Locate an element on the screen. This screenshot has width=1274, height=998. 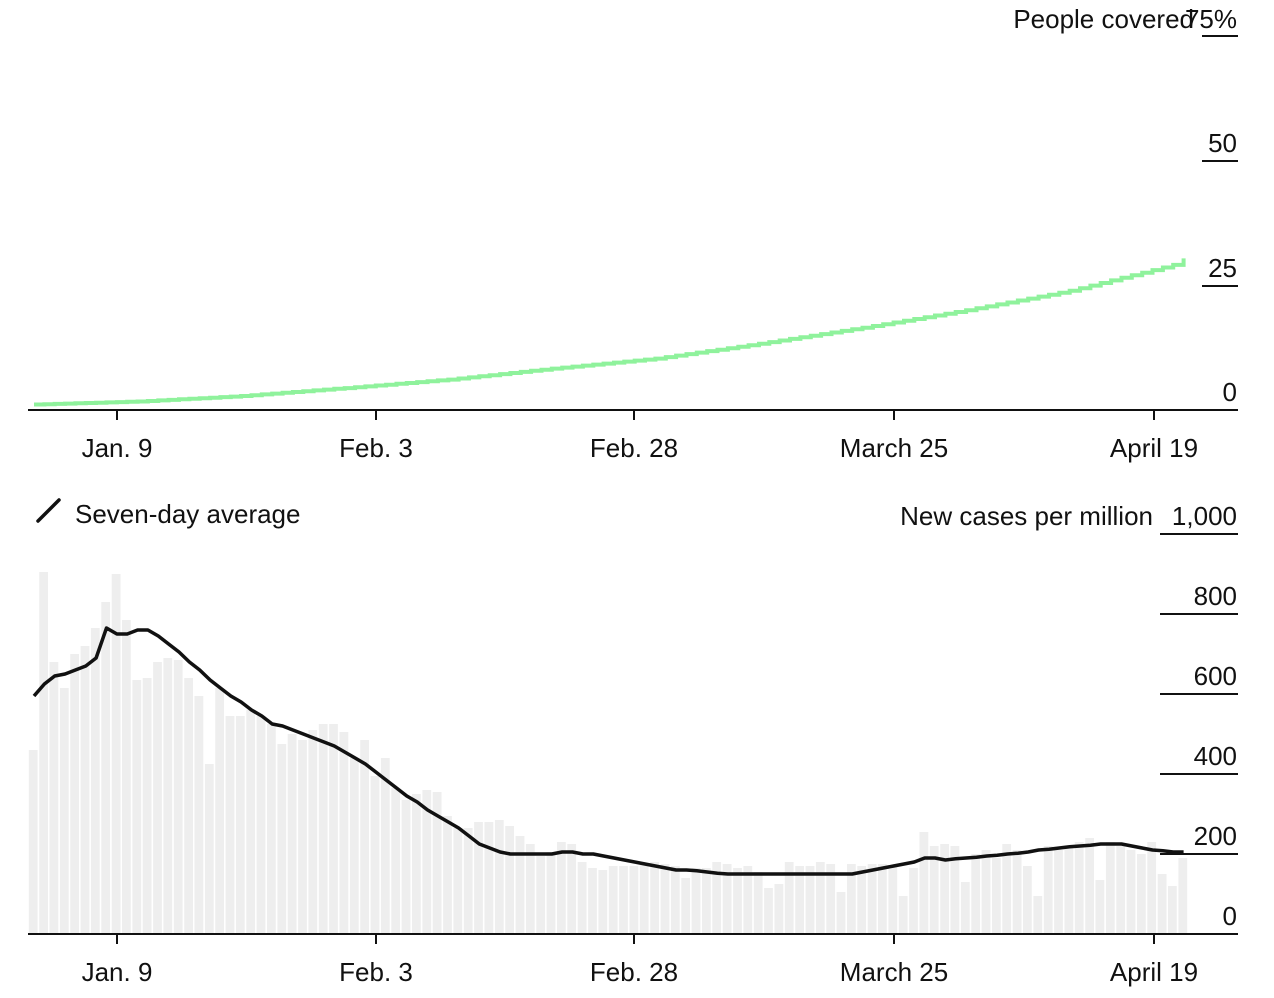
cases-y-tick-200: 200 is located at coordinates (1215, 836).